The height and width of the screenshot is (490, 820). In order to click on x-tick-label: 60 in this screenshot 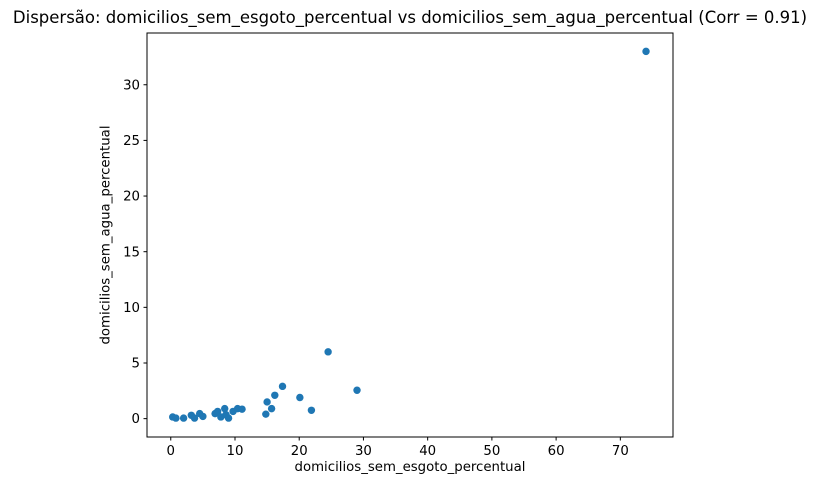, I will do `click(556, 451)`.